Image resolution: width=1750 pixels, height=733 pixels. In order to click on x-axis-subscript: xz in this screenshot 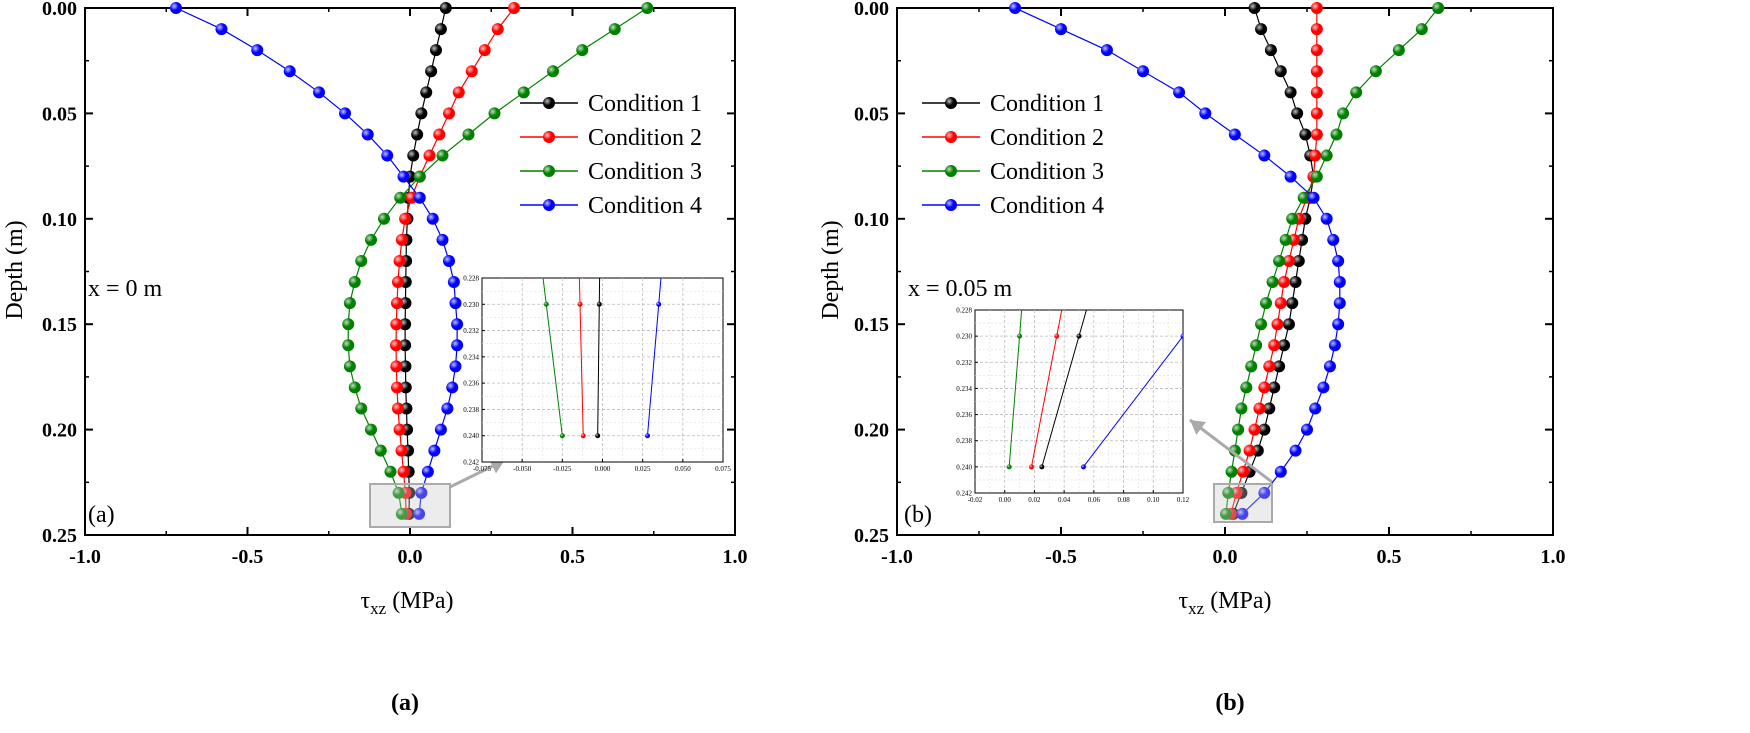, I will do `click(1196, 608)`.